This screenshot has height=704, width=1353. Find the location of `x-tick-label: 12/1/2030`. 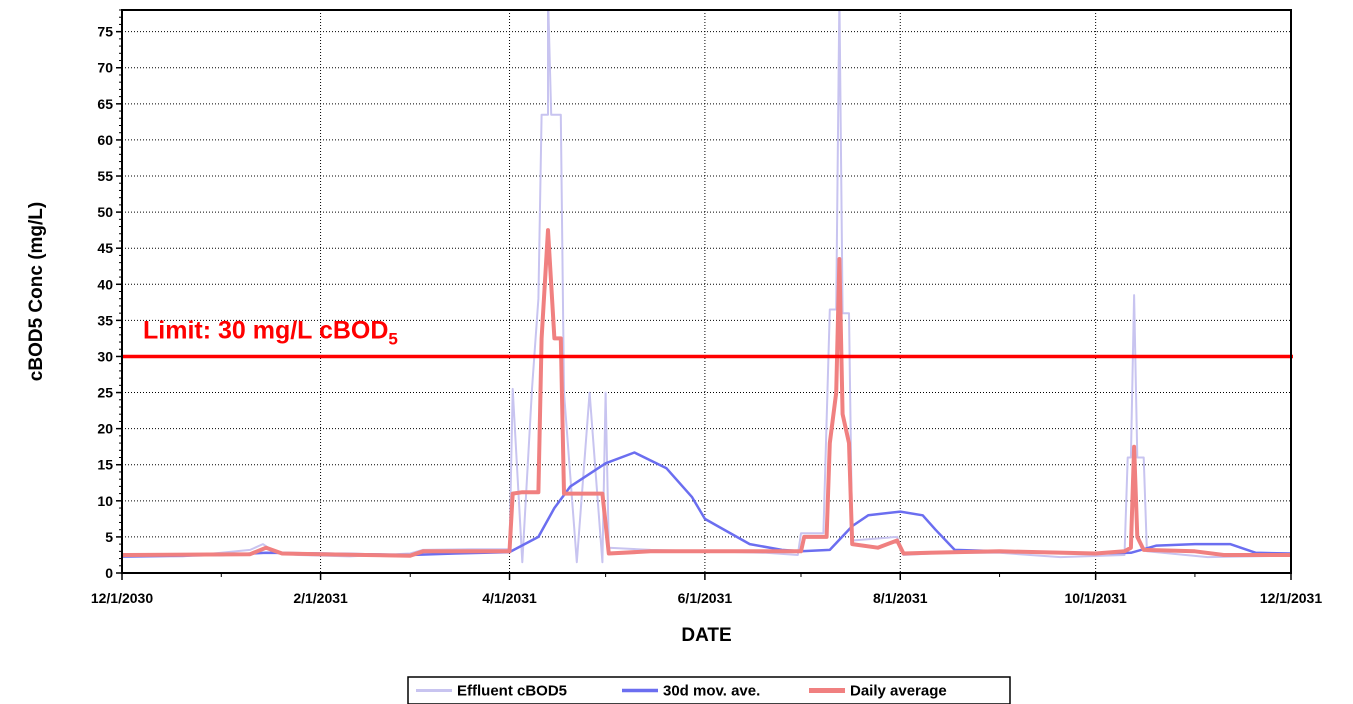

x-tick-label: 12/1/2030 is located at coordinates (122, 598).